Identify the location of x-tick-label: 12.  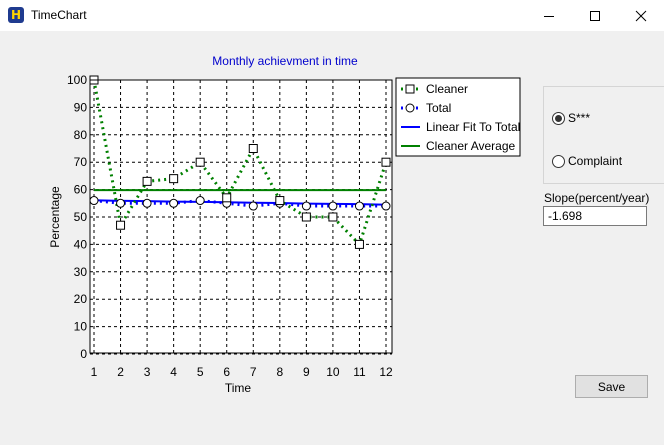
(386, 372).